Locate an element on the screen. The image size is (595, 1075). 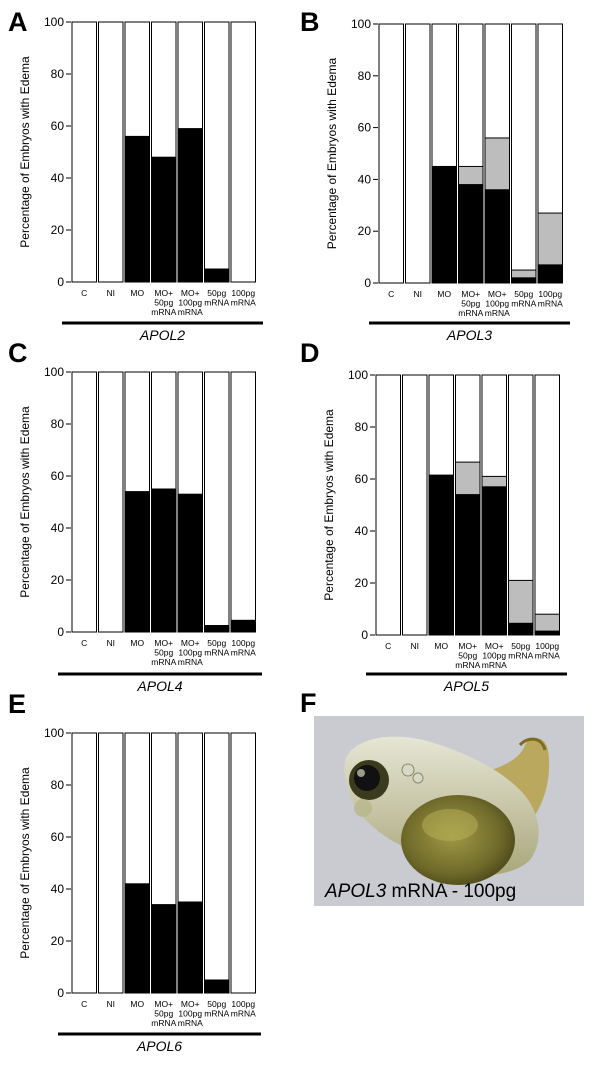
gene-label: APOL2 is located at coordinates (162, 335).